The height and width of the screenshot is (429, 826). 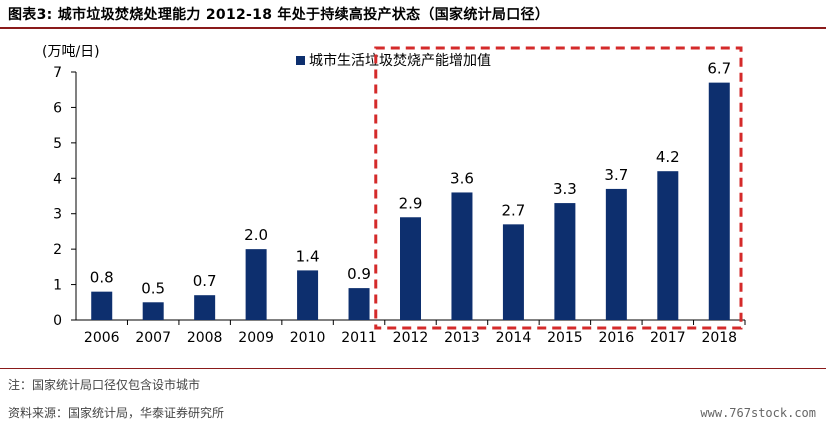 I want to click on x-tick-label: 2018, so click(x=719, y=338).